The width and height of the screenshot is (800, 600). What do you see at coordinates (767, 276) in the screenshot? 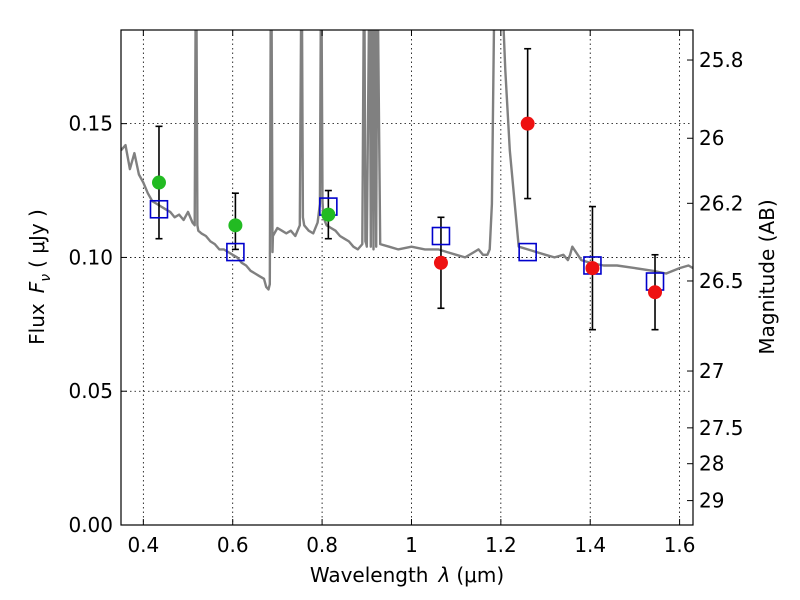
I see `y2-axis-title: Magnitude (AB)` at bounding box center [767, 276].